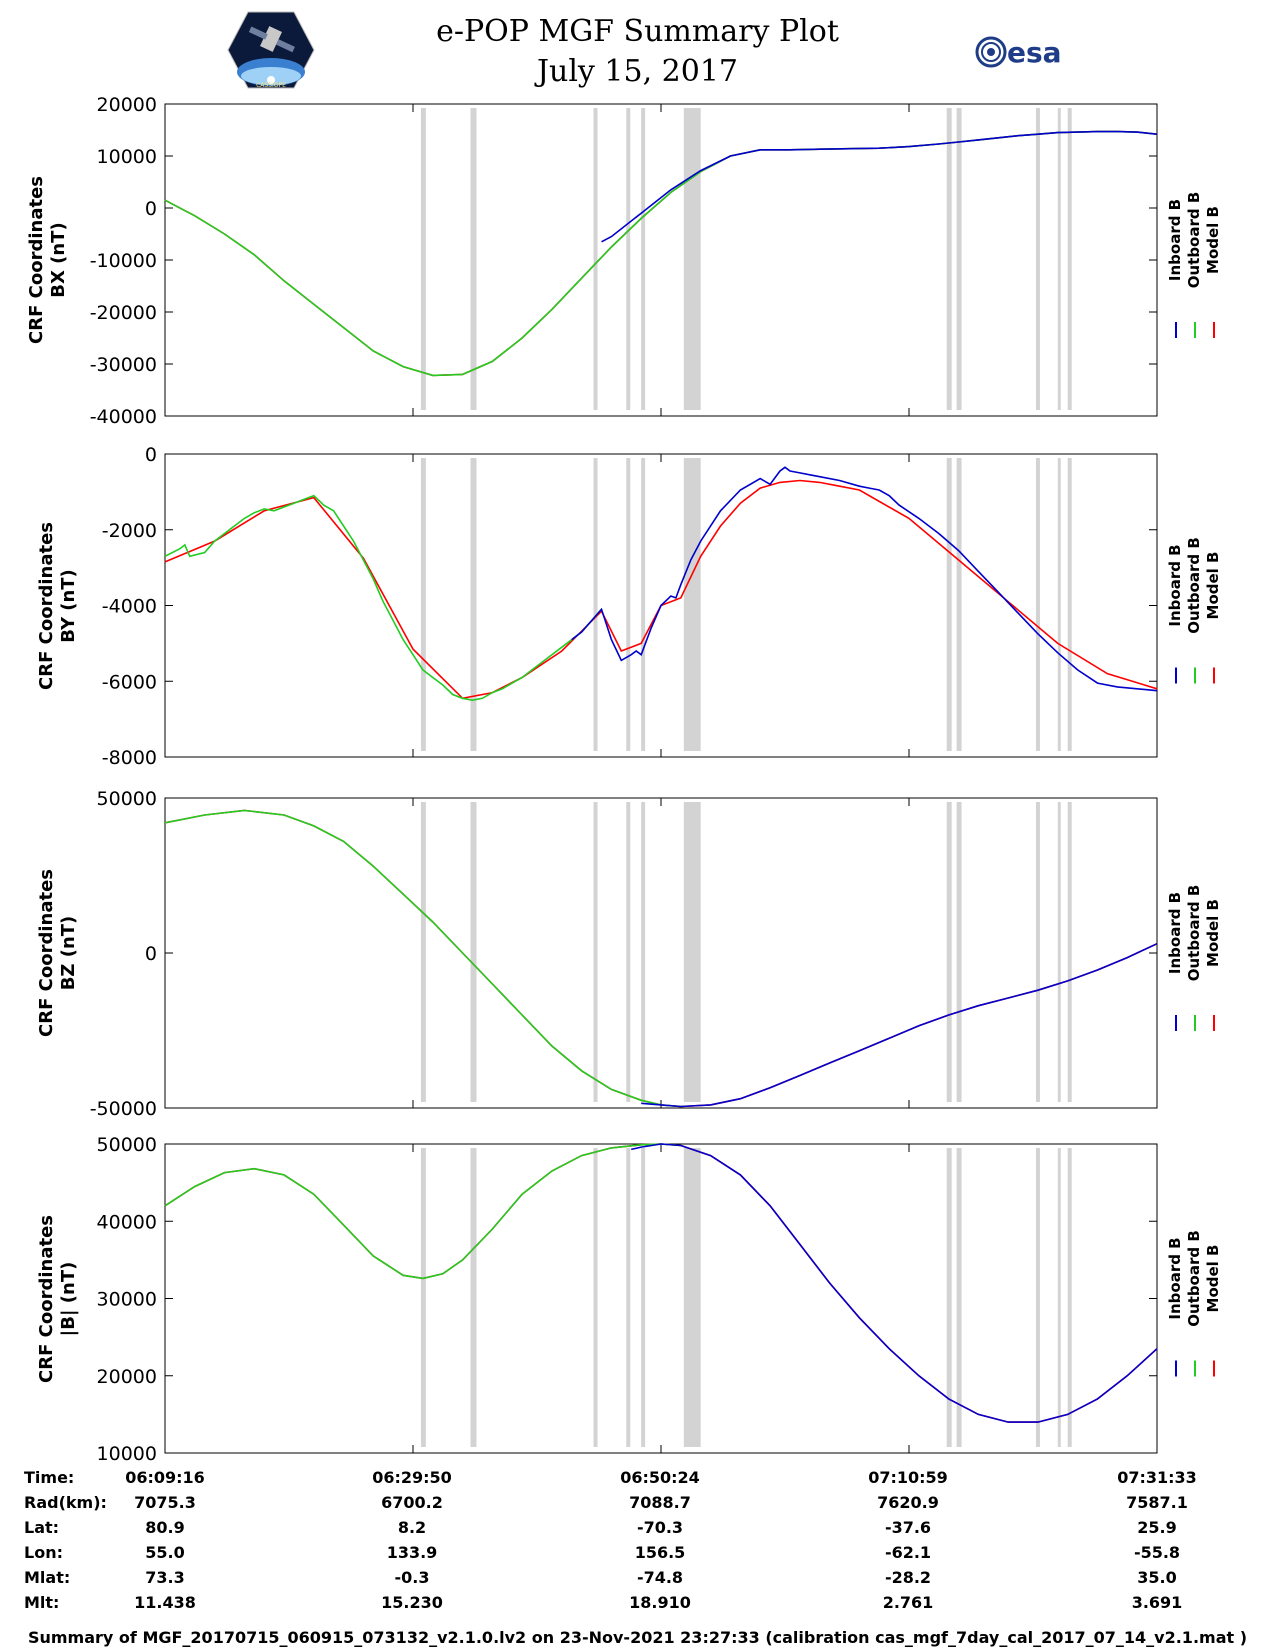 Image resolution: width=1275 pixels, height=1650 pixels. I want to click on orbit-value: 133.9, so click(412, 1552).